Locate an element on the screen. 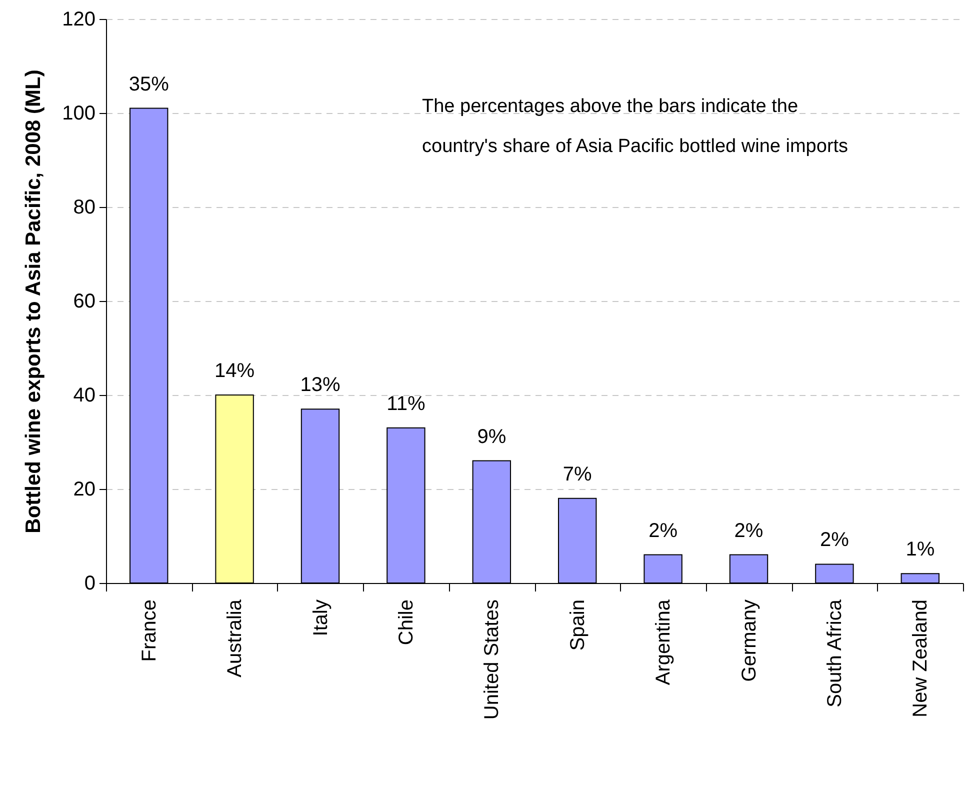 The height and width of the screenshot is (796, 969). x-tick-label: Spain is located at coordinates (577, 625).